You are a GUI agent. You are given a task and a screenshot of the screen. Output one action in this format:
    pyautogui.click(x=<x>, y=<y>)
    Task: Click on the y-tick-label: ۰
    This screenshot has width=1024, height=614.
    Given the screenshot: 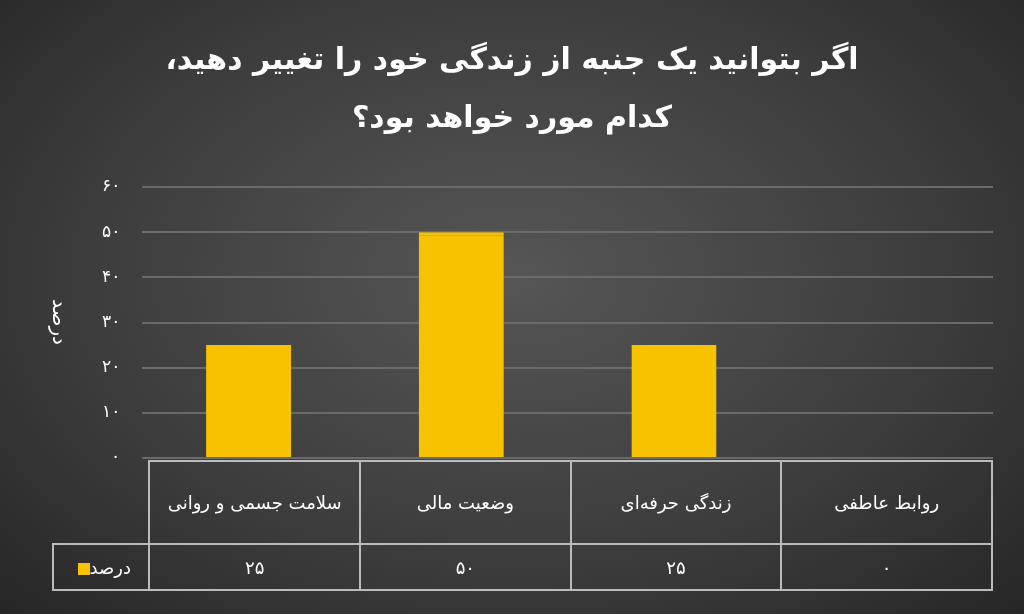 What is the action you would take?
    pyautogui.click(x=116, y=456)
    